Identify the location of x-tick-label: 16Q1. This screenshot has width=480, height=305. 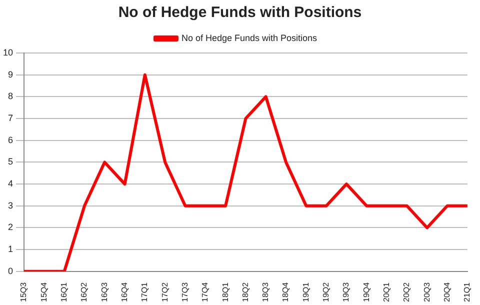
(64, 292).